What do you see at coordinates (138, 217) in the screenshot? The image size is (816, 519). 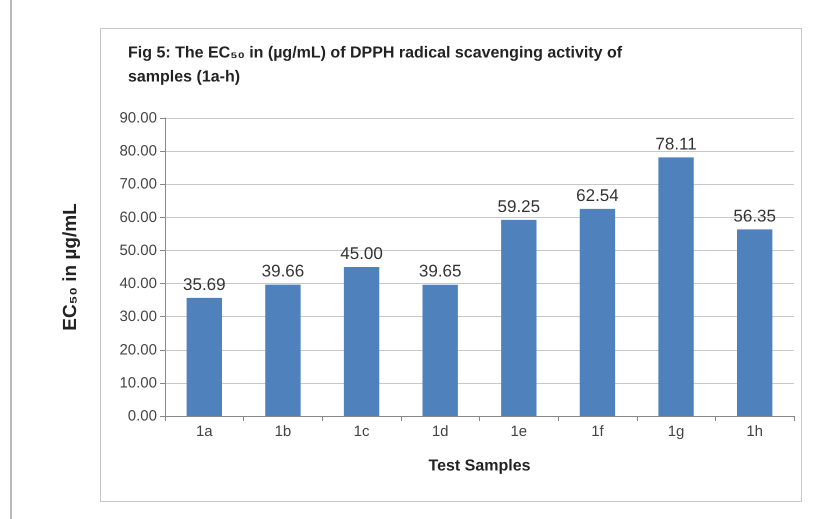 I see `y-tick-label: 60.00` at bounding box center [138, 217].